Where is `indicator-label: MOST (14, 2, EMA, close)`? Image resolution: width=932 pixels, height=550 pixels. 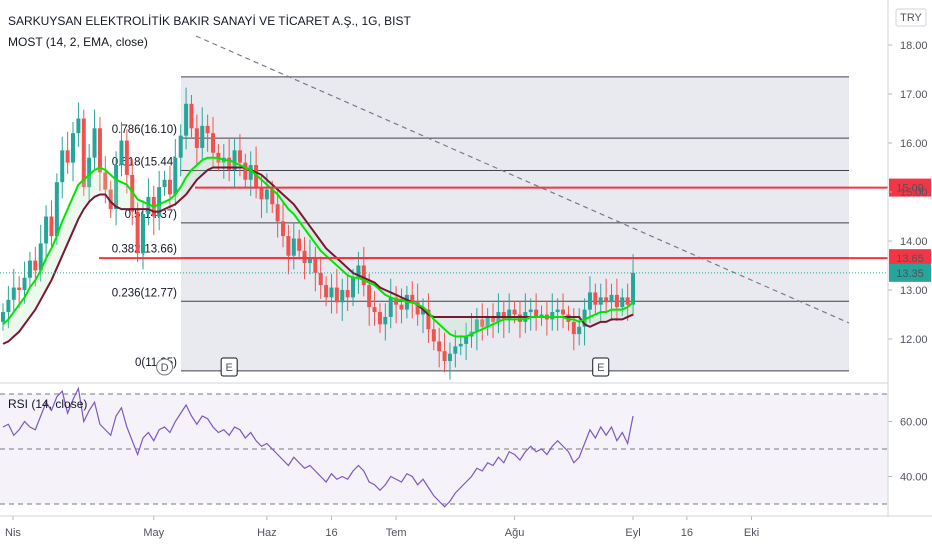 indicator-label: MOST (14, 2, EMA, close) is located at coordinates (78, 42).